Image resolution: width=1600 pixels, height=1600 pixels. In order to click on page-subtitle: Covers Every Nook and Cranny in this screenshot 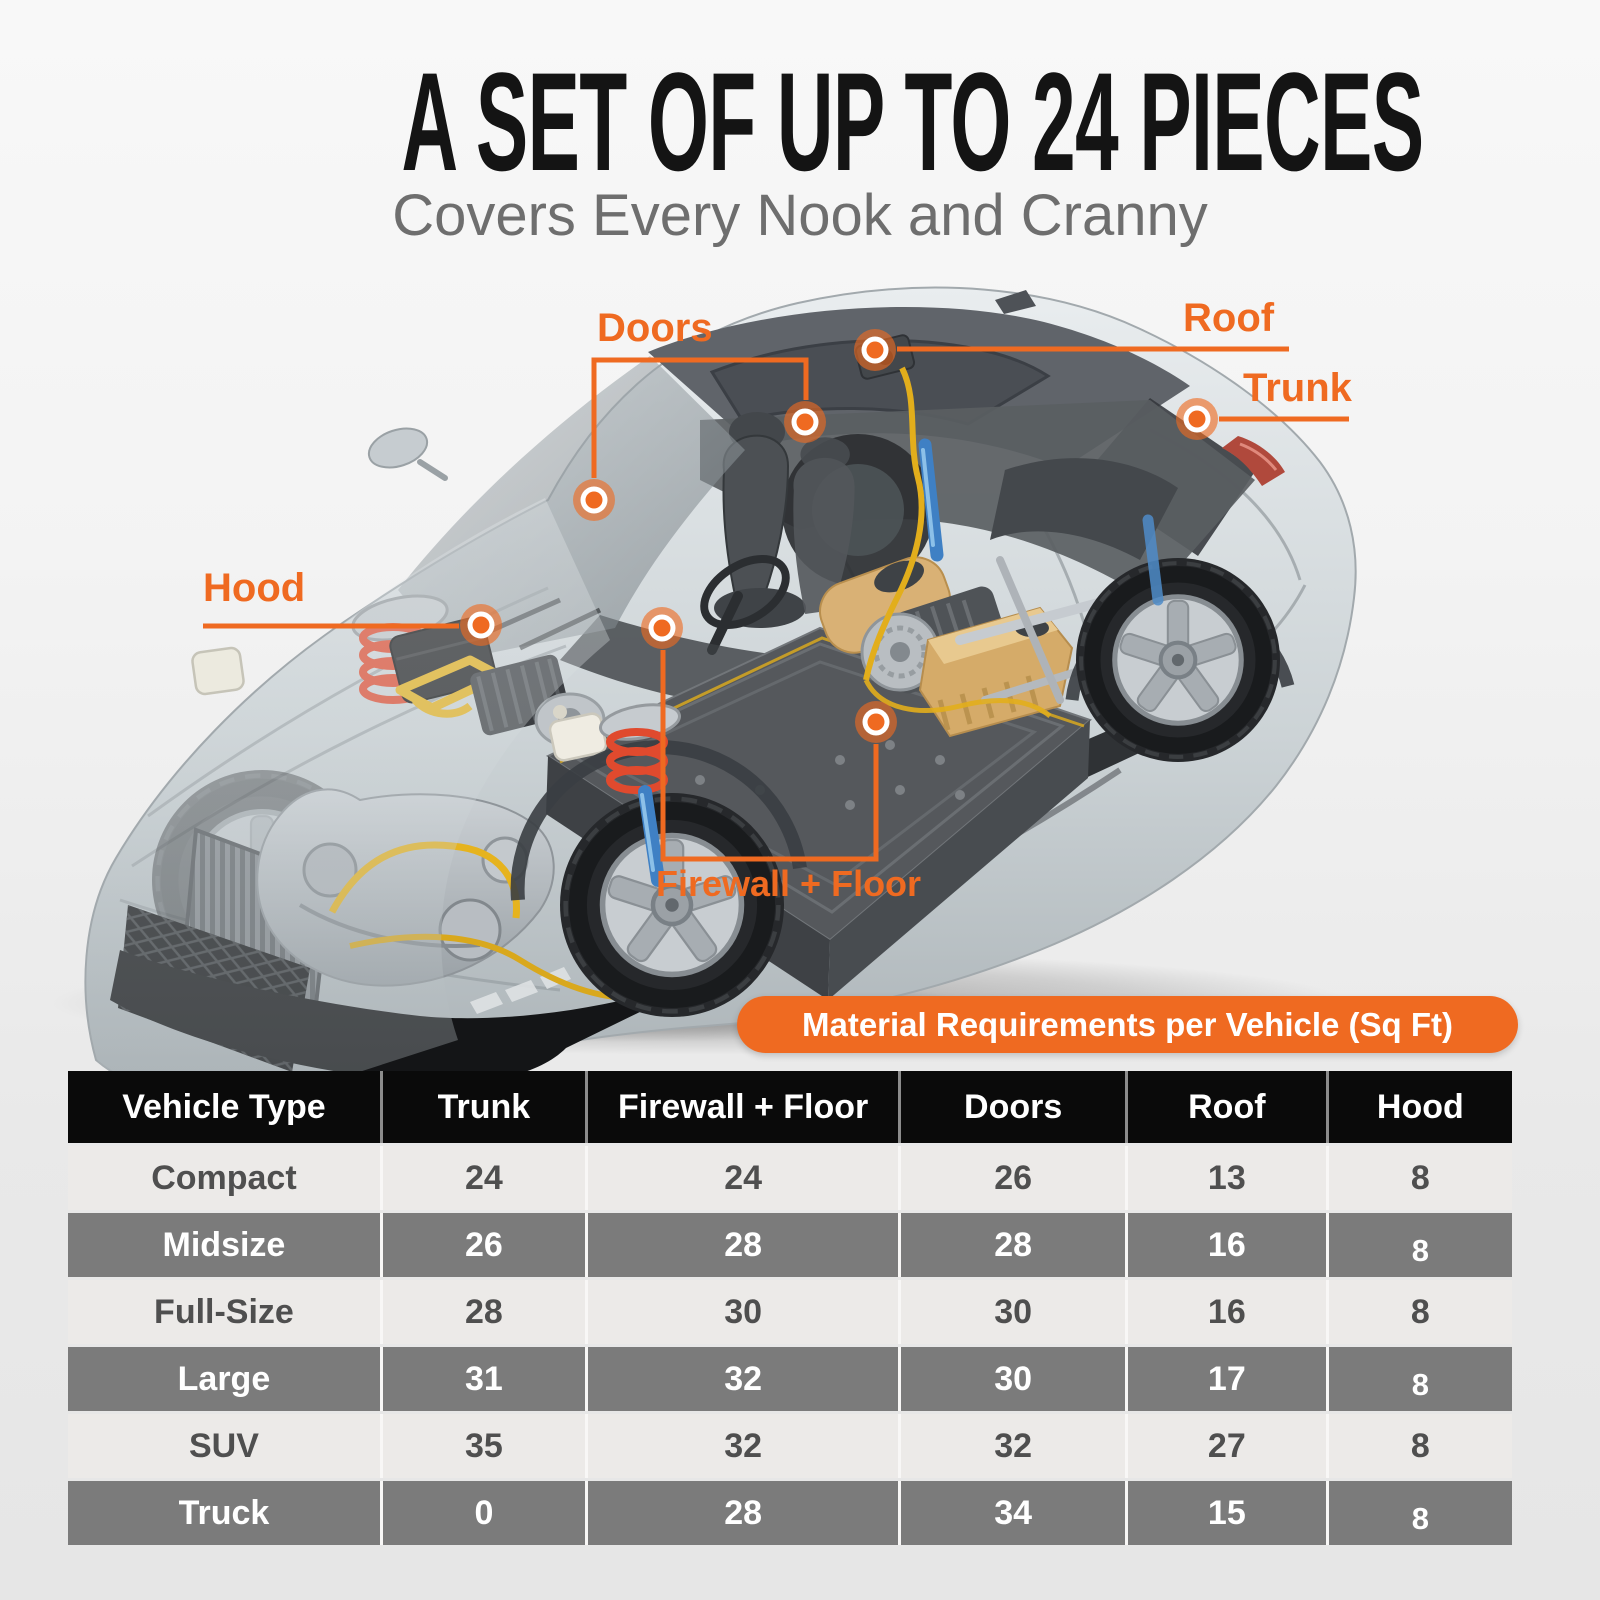, I will do `click(800, 215)`.